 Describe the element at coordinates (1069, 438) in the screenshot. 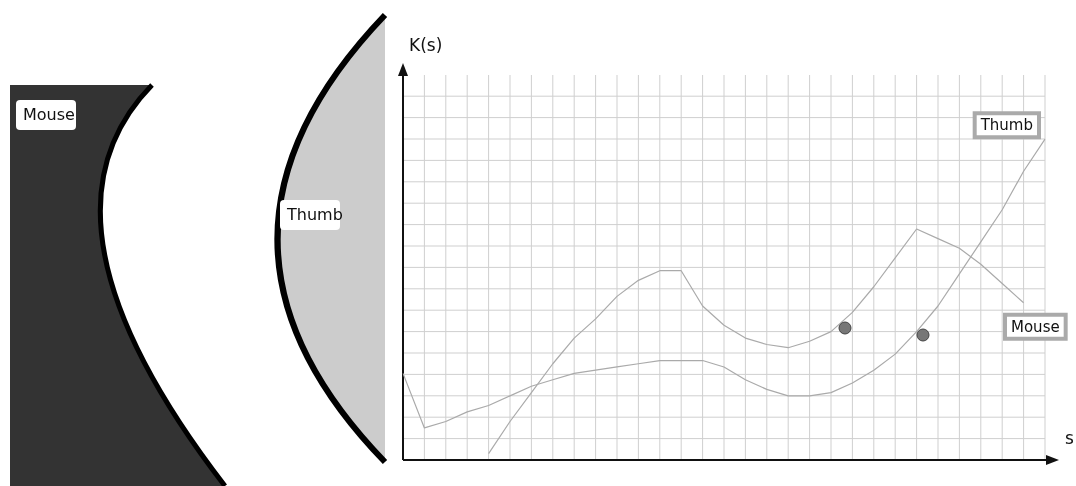

I see `x-axis-title: s` at that location.